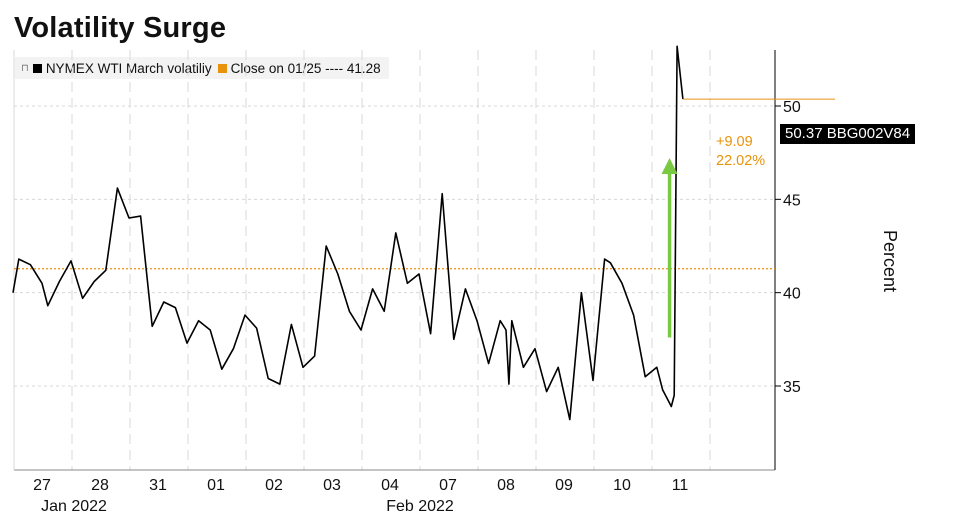 This screenshot has height=515, width=953. What do you see at coordinates (792, 294) in the screenshot?
I see `y-tick-label: 40` at bounding box center [792, 294].